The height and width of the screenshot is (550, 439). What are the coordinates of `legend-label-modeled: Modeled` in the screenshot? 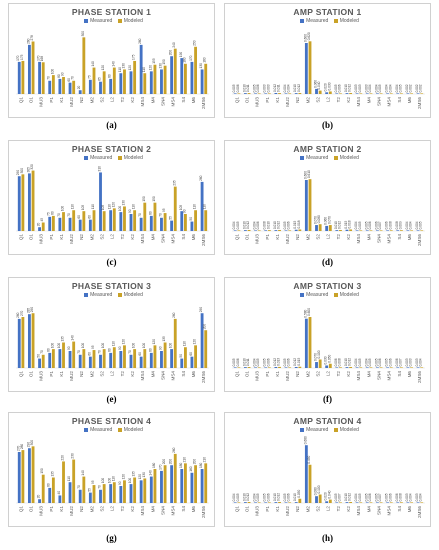 It's located at (349, 21).